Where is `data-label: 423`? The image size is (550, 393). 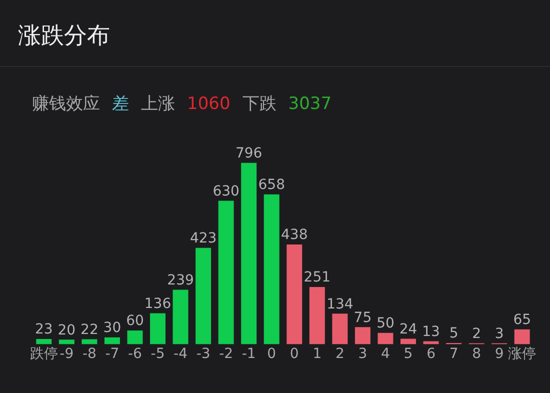 data-label: 423 is located at coordinates (203, 238).